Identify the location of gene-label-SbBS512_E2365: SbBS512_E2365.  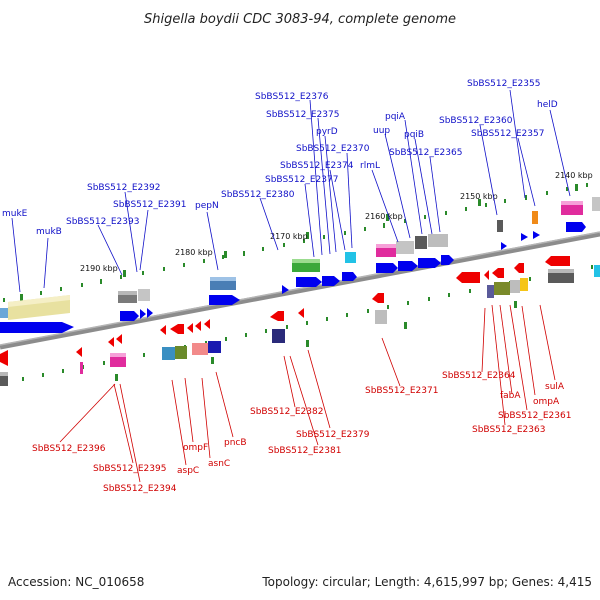
(425, 153).